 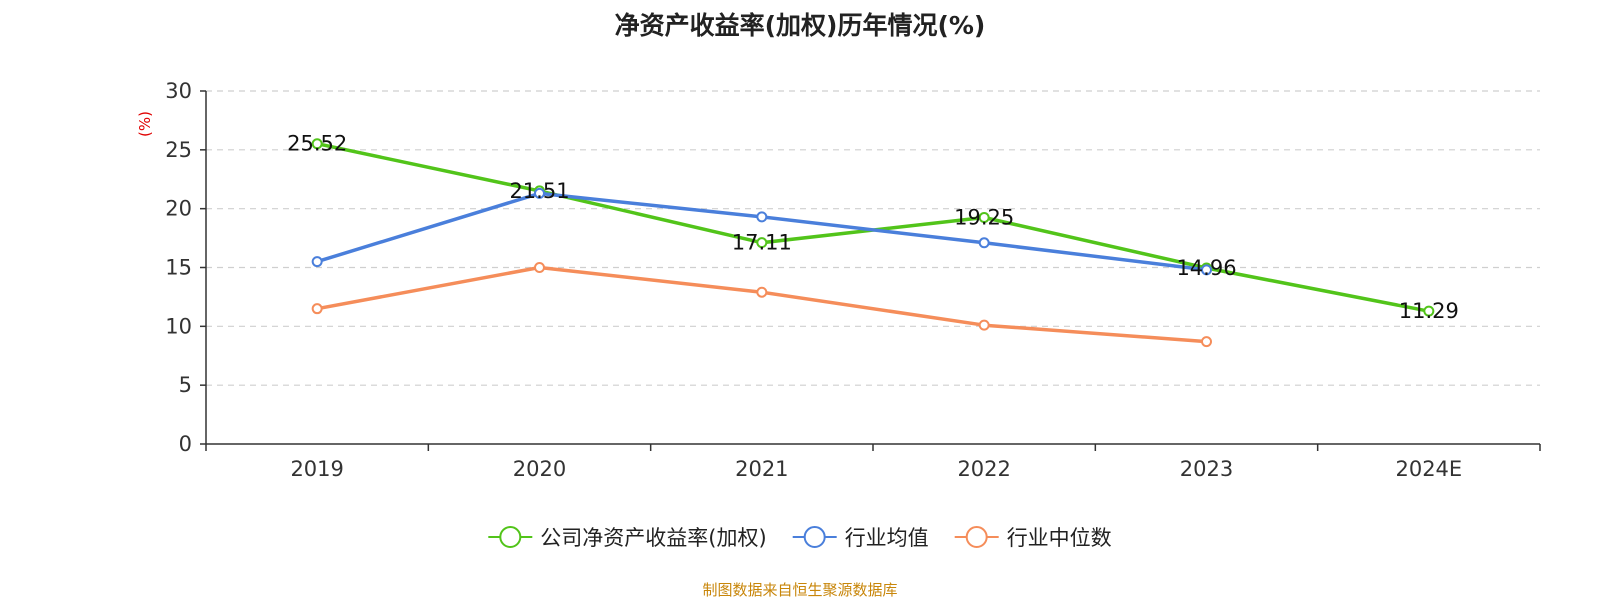 I want to click on legend: 公司净资产收益率(加权) 行业均值 行业中位数, so click(x=800, y=538).